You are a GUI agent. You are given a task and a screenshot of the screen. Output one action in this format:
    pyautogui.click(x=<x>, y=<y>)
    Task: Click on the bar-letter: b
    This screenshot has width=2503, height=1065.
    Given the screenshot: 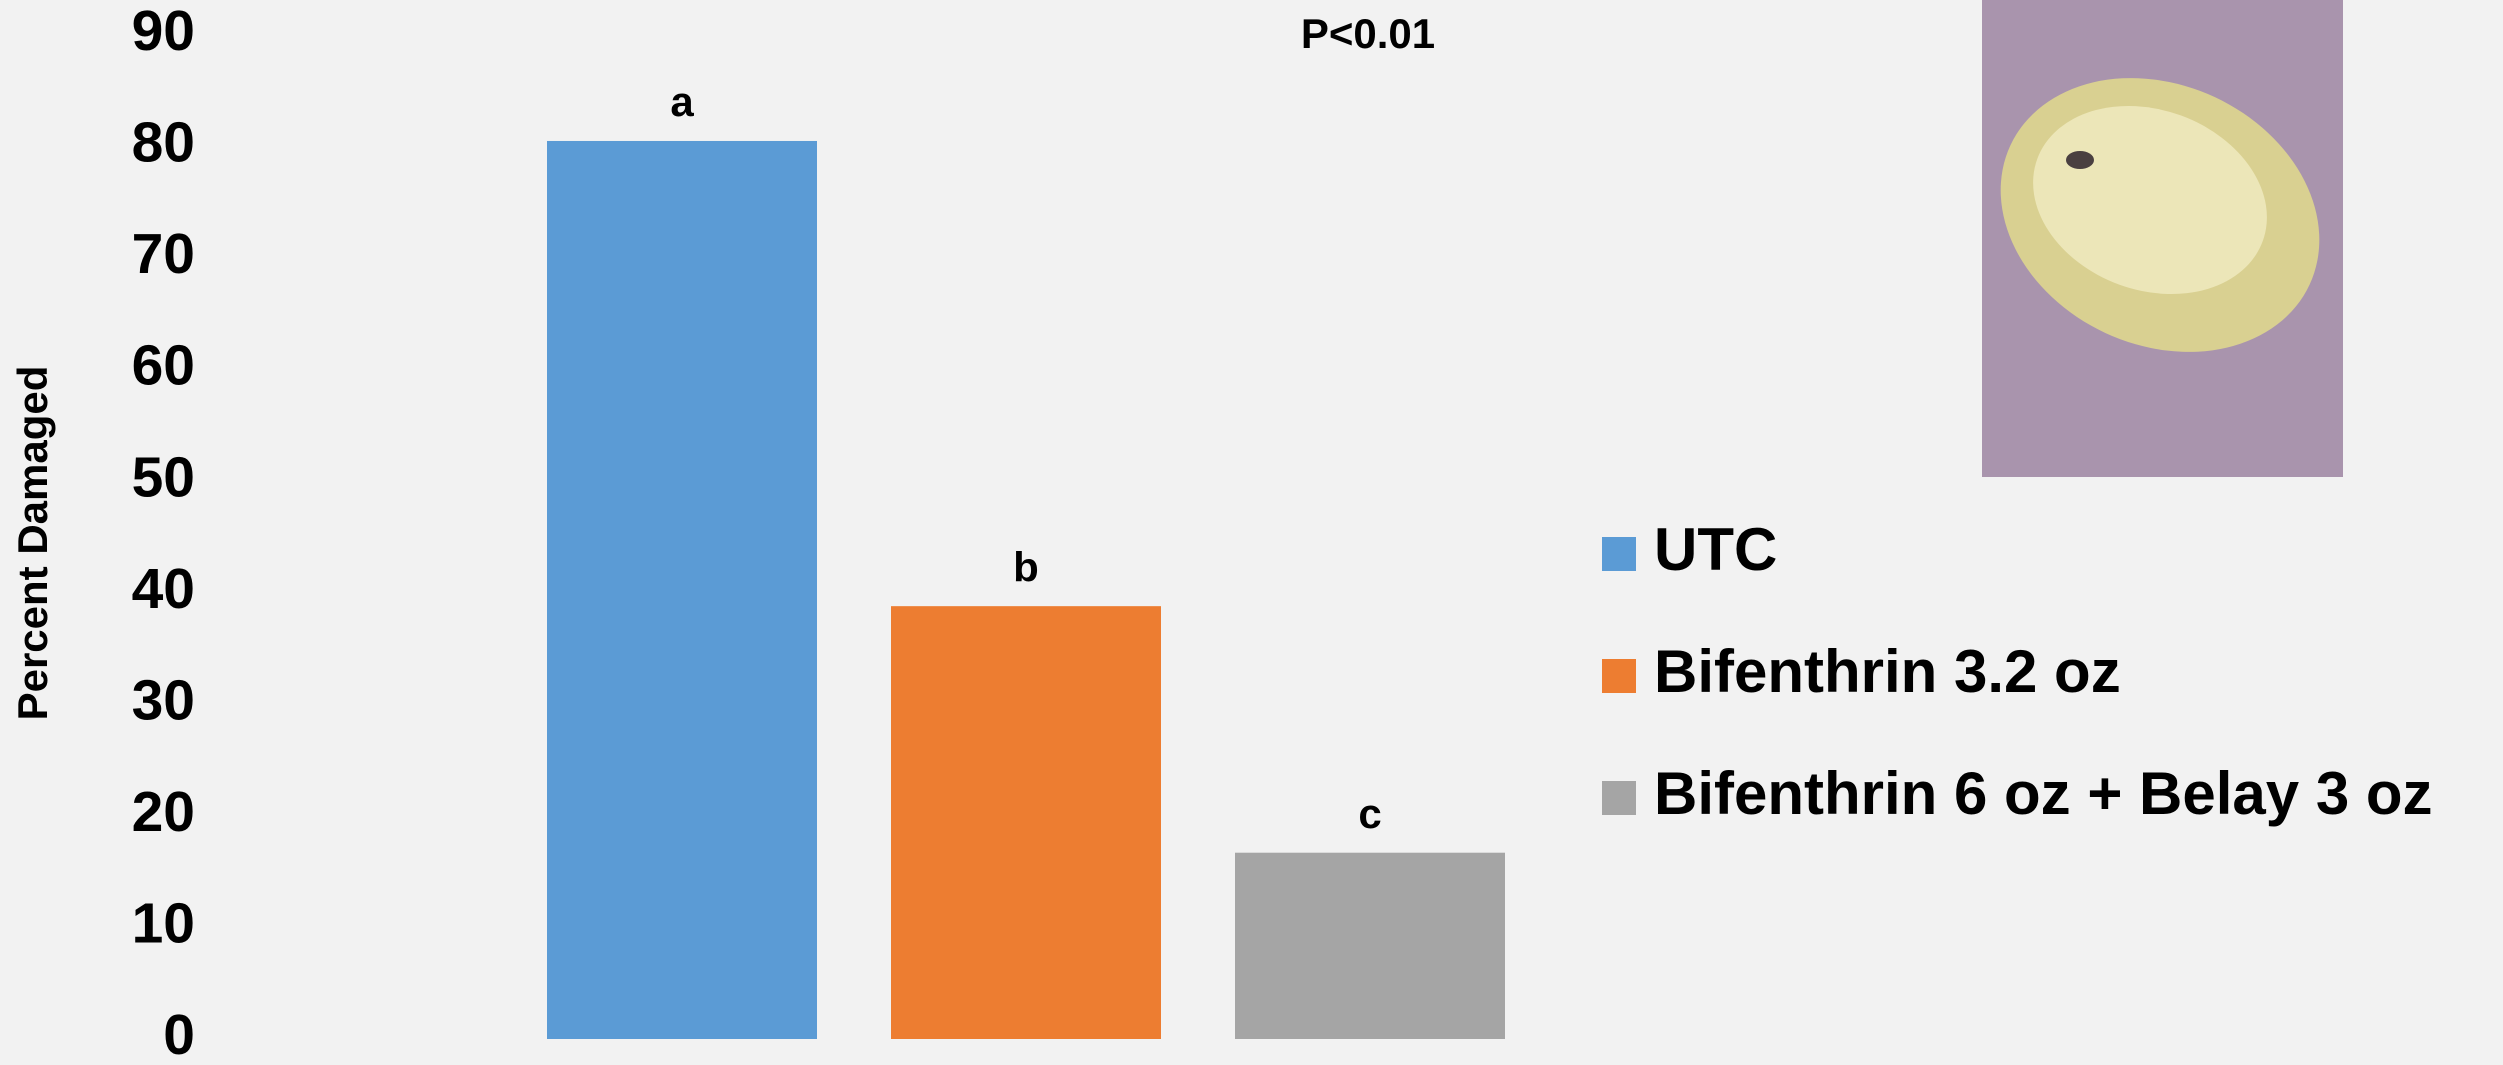 What is the action you would take?
    pyautogui.click(x=1026, y=566)
    